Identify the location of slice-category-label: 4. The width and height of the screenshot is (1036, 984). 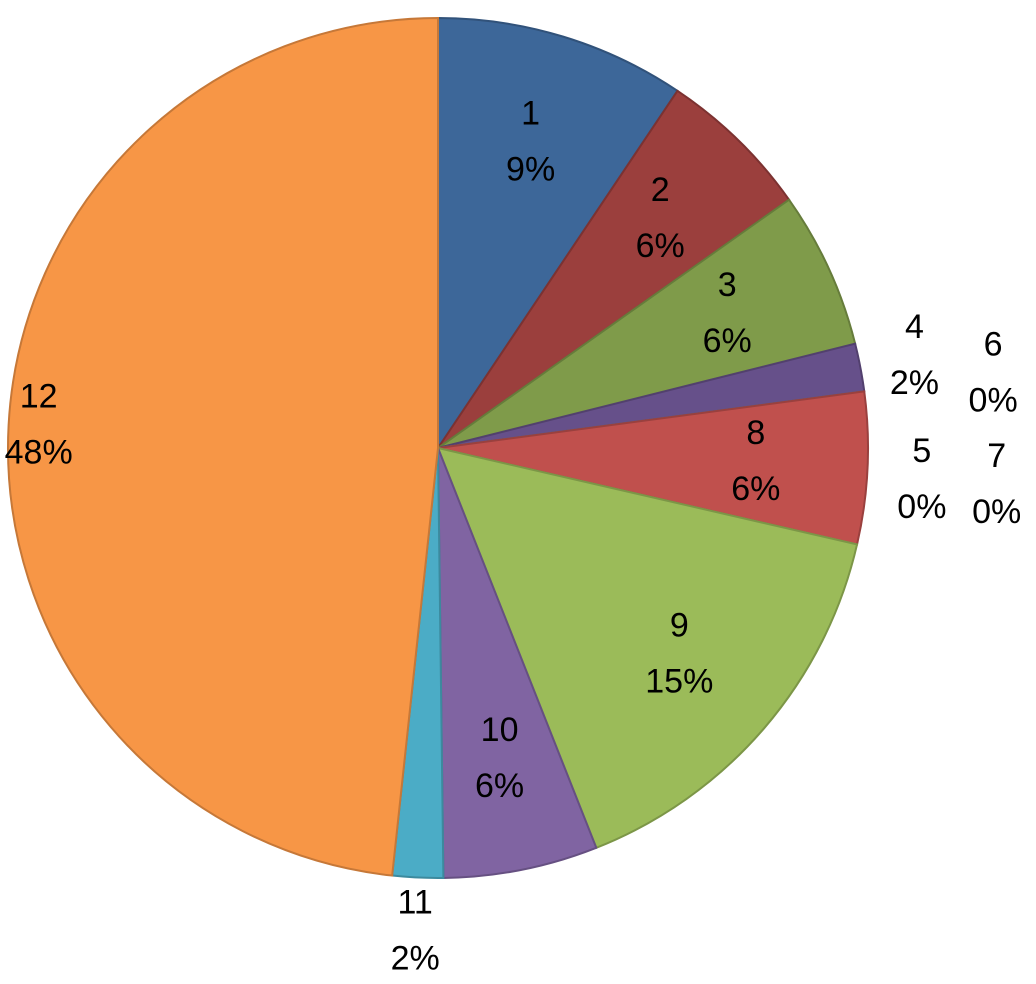
(914, 327).